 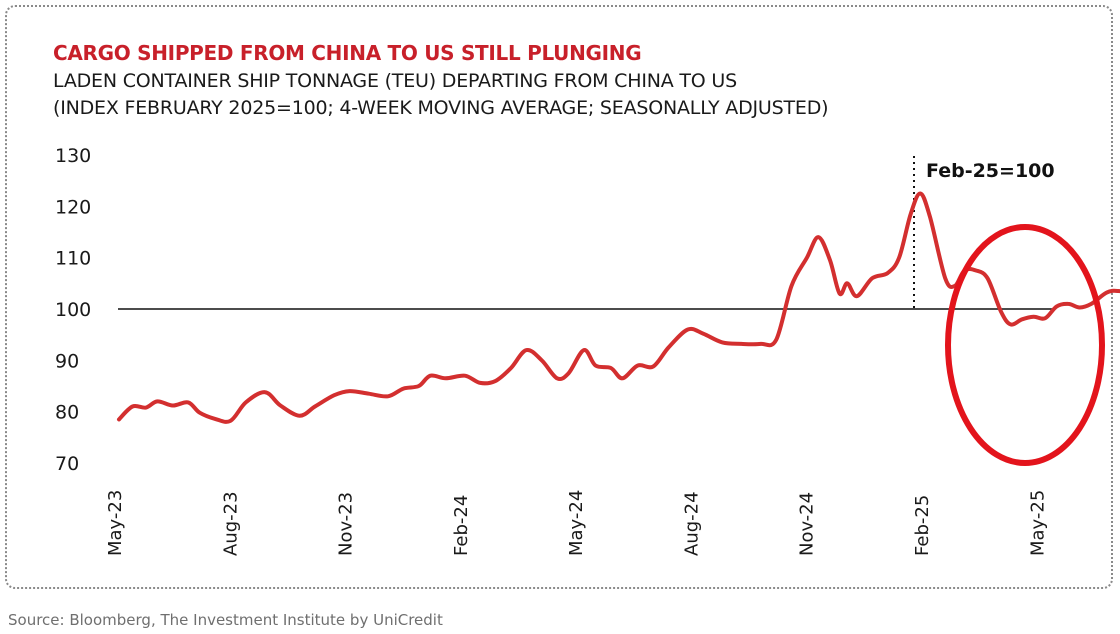 I want to click on y-tick-label: 110, so click(x=73, y=259).